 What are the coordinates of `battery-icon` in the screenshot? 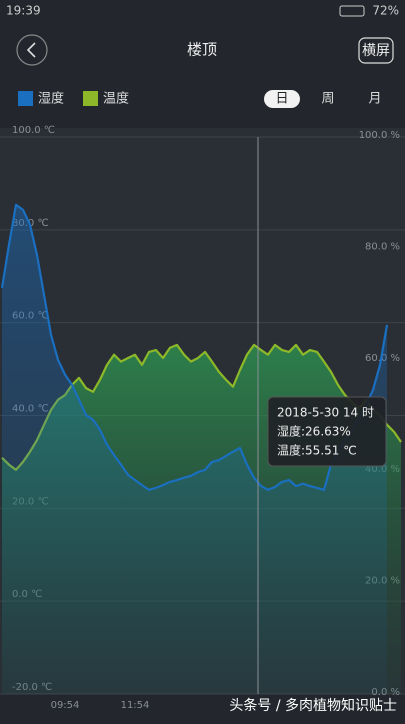 It's located at (352, 11).